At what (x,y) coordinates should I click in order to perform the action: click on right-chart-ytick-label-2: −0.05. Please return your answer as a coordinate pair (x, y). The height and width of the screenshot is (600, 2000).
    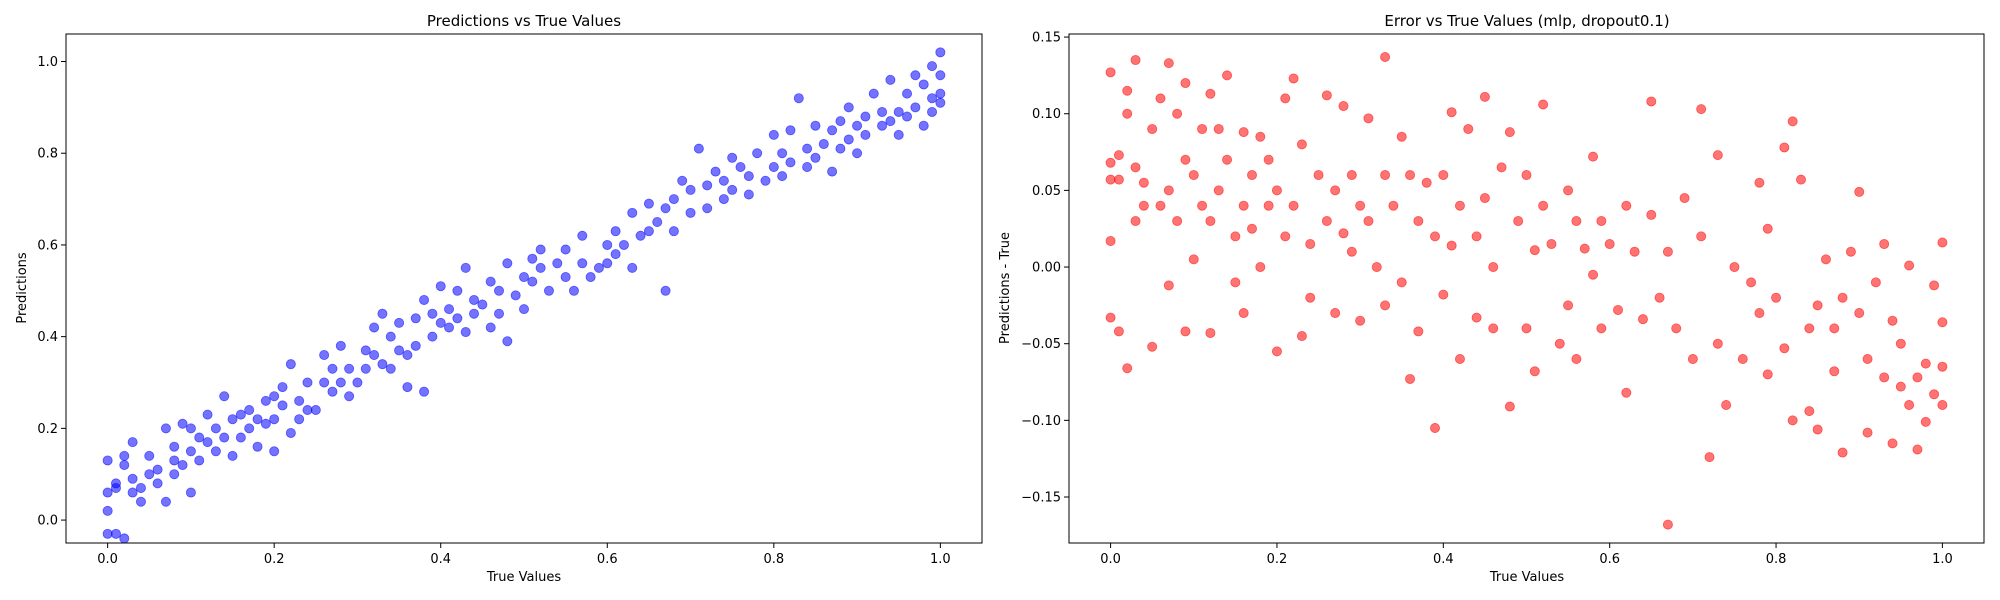
    Looking at the image, I should click on (1041, 344).